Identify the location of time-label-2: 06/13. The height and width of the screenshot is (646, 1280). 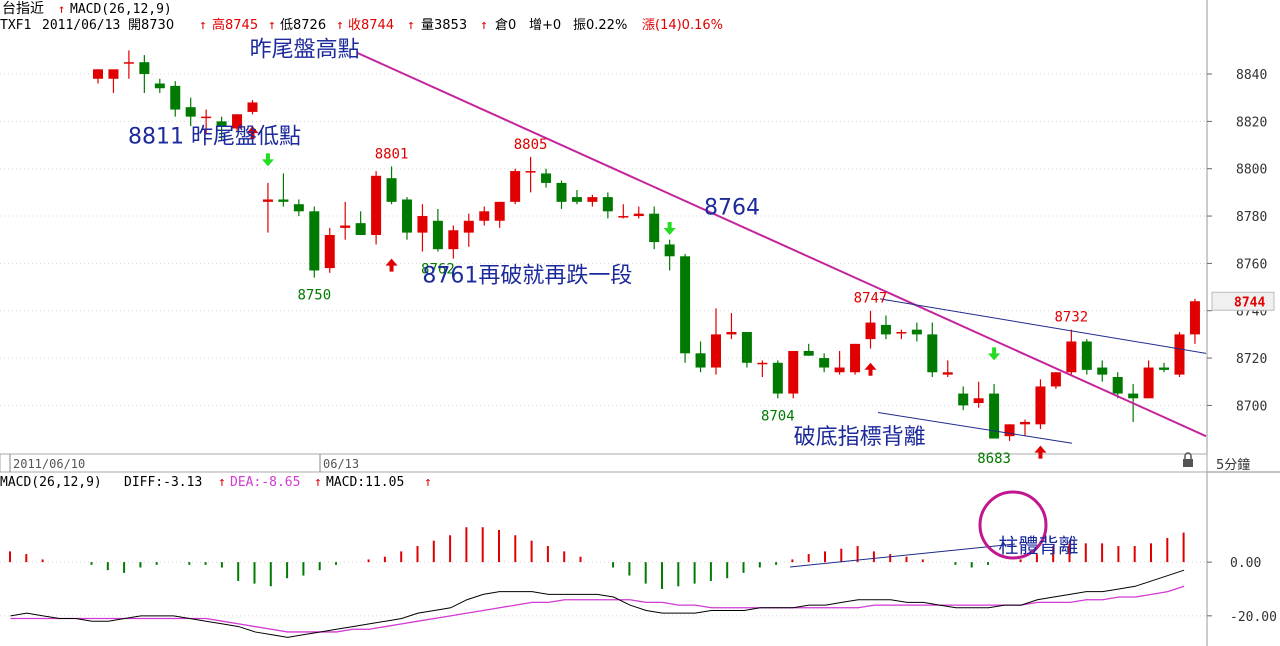
(341, 464).